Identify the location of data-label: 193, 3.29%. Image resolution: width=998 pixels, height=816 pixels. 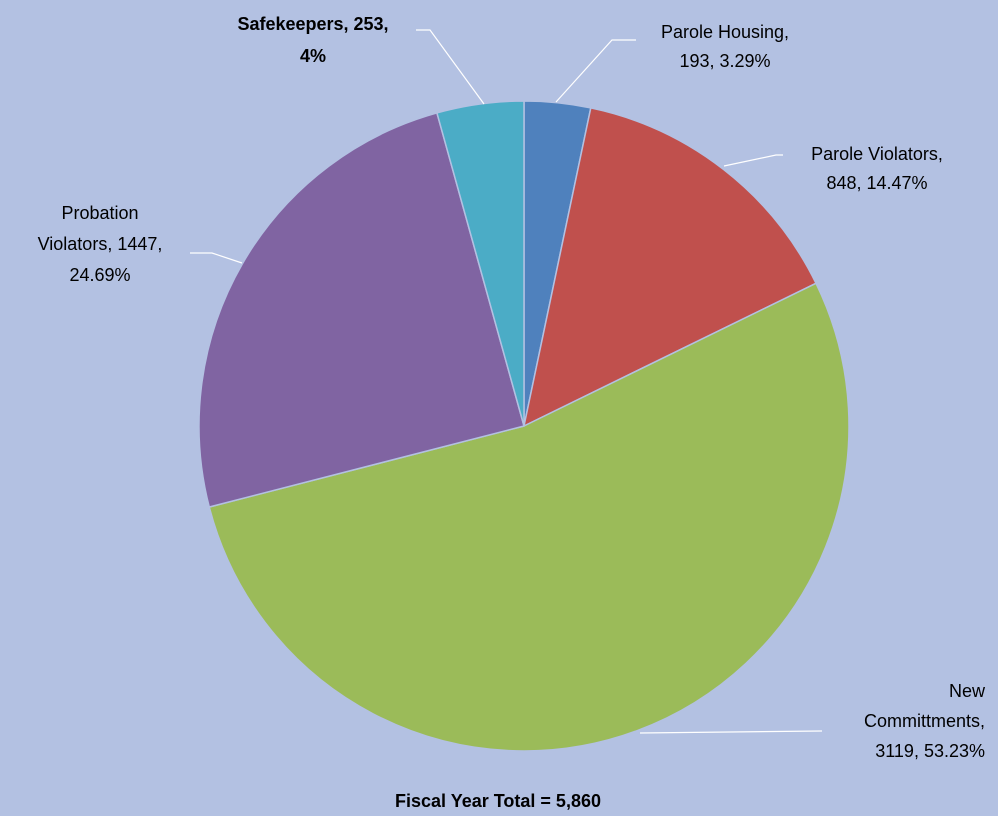
(724, 61).